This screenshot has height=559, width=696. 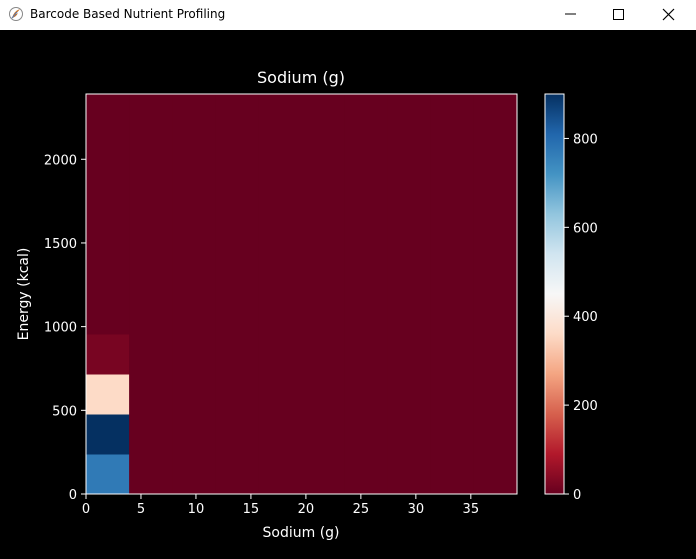 What do you see at coordinates (301, 77) in the screenshot?
I see `chart-title: Sodium (g)` at bounding box center [301, 77].